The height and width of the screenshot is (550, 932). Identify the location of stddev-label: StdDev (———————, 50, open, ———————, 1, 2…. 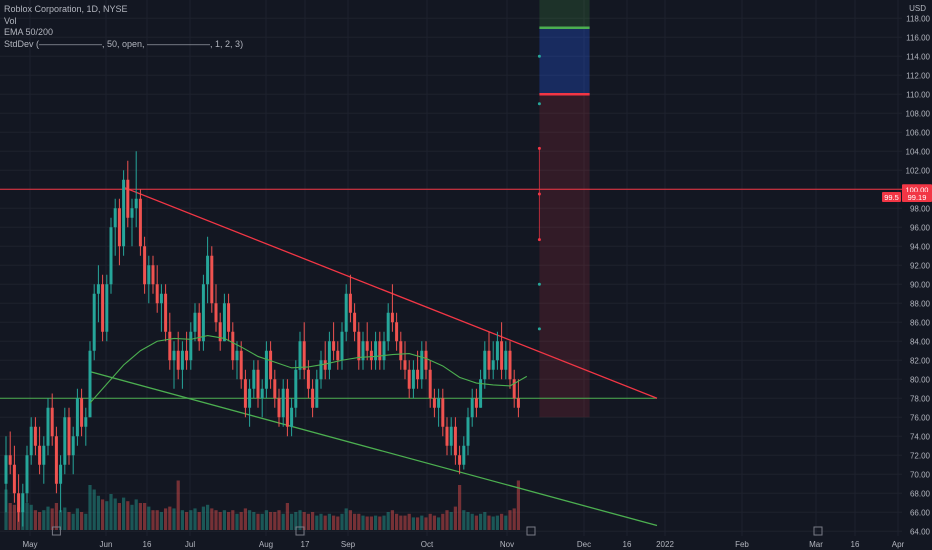
(124, 43).